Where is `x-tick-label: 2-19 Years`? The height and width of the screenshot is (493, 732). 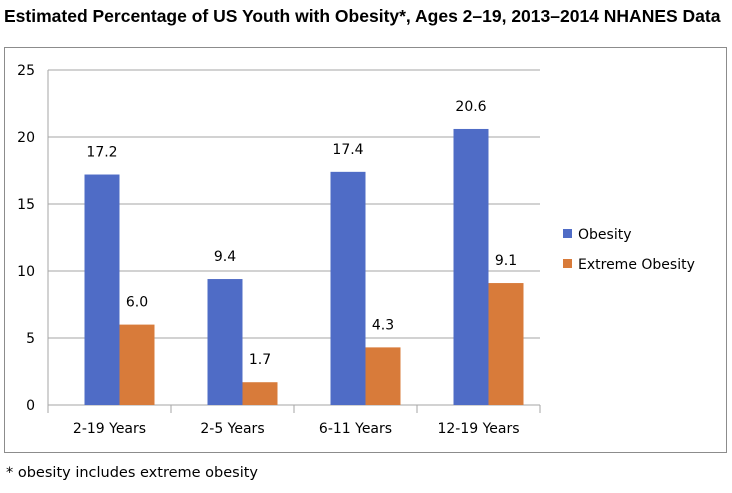 x-tick-label: 2-19 Years is located at coordinates (109, 429).